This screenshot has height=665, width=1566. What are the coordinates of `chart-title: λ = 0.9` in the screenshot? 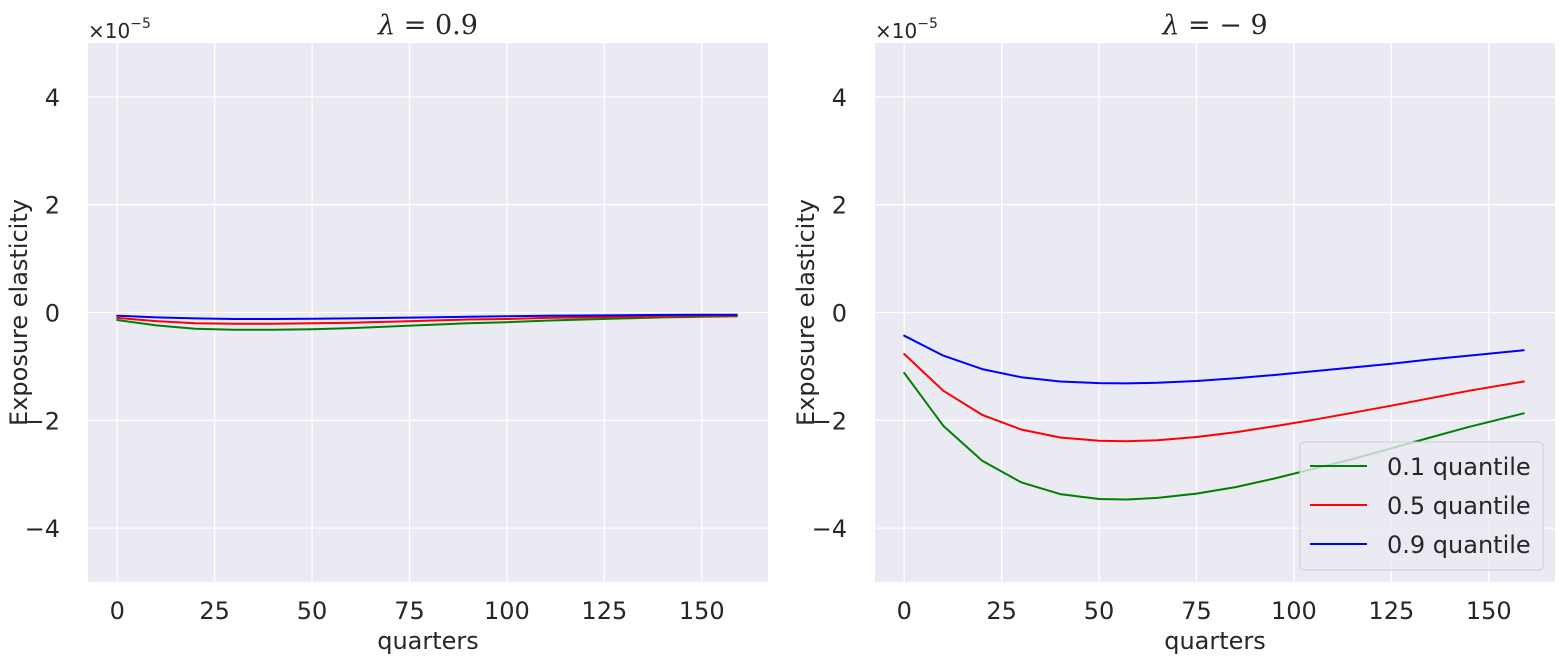 It's located at (427, 25).